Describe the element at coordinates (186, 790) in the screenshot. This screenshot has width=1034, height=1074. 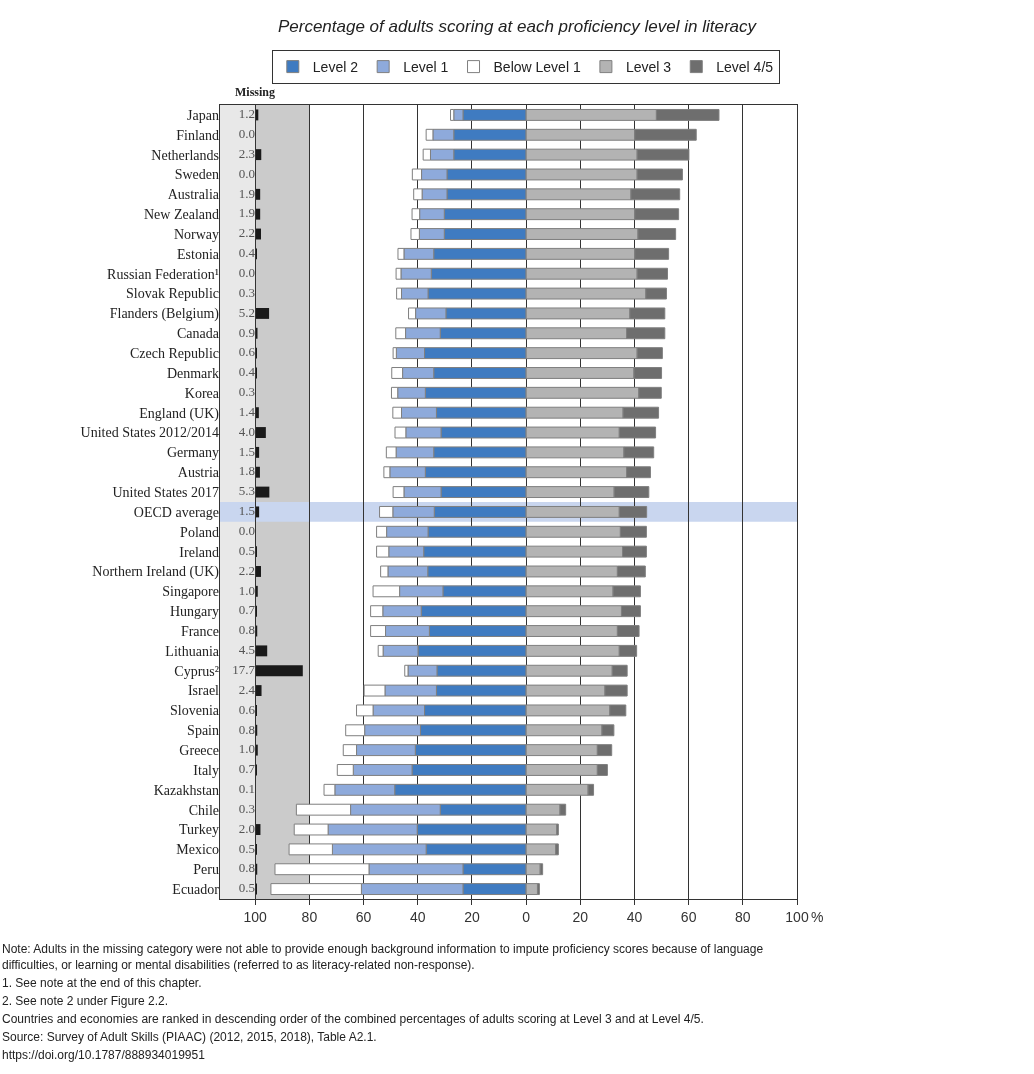
I see `y-tick-label: Kazakhstan` at that location.